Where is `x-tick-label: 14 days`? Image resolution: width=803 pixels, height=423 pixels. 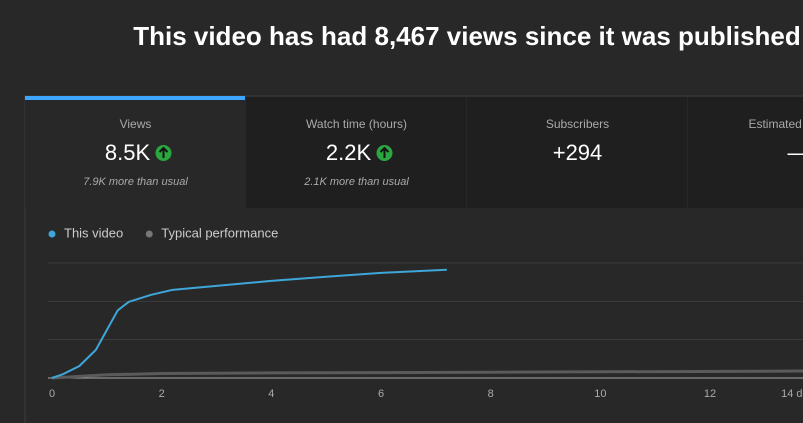 x-tick-label: 14 days is located at coordinates (792, 394).